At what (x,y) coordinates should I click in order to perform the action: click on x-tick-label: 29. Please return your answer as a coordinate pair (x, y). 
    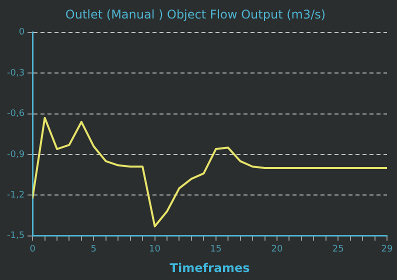
    Looking at the image, I should click on (387, 249).